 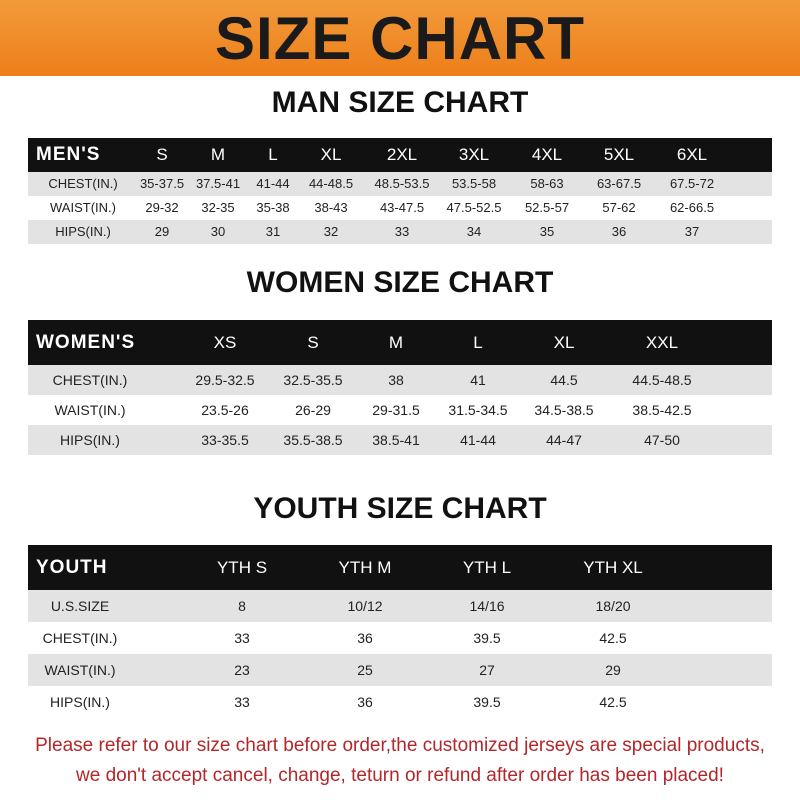 What do you see at coordinates (547, 154) in the screenshot?
I see `cell: 4XL` at bounding box center [547, 154].